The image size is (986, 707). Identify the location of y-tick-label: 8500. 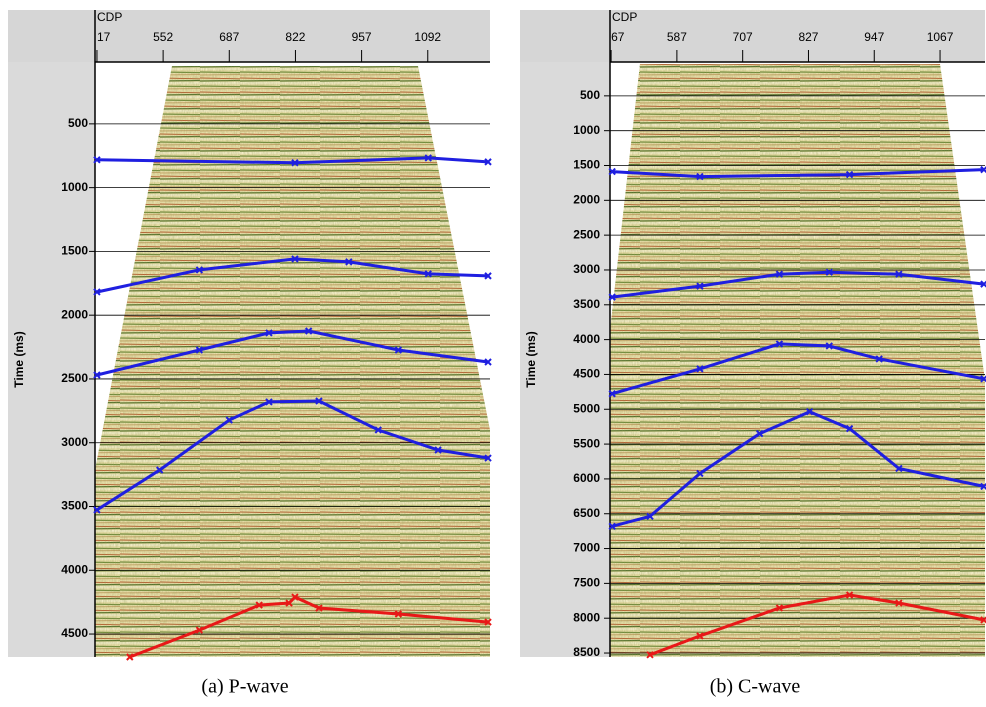
(586, 652).